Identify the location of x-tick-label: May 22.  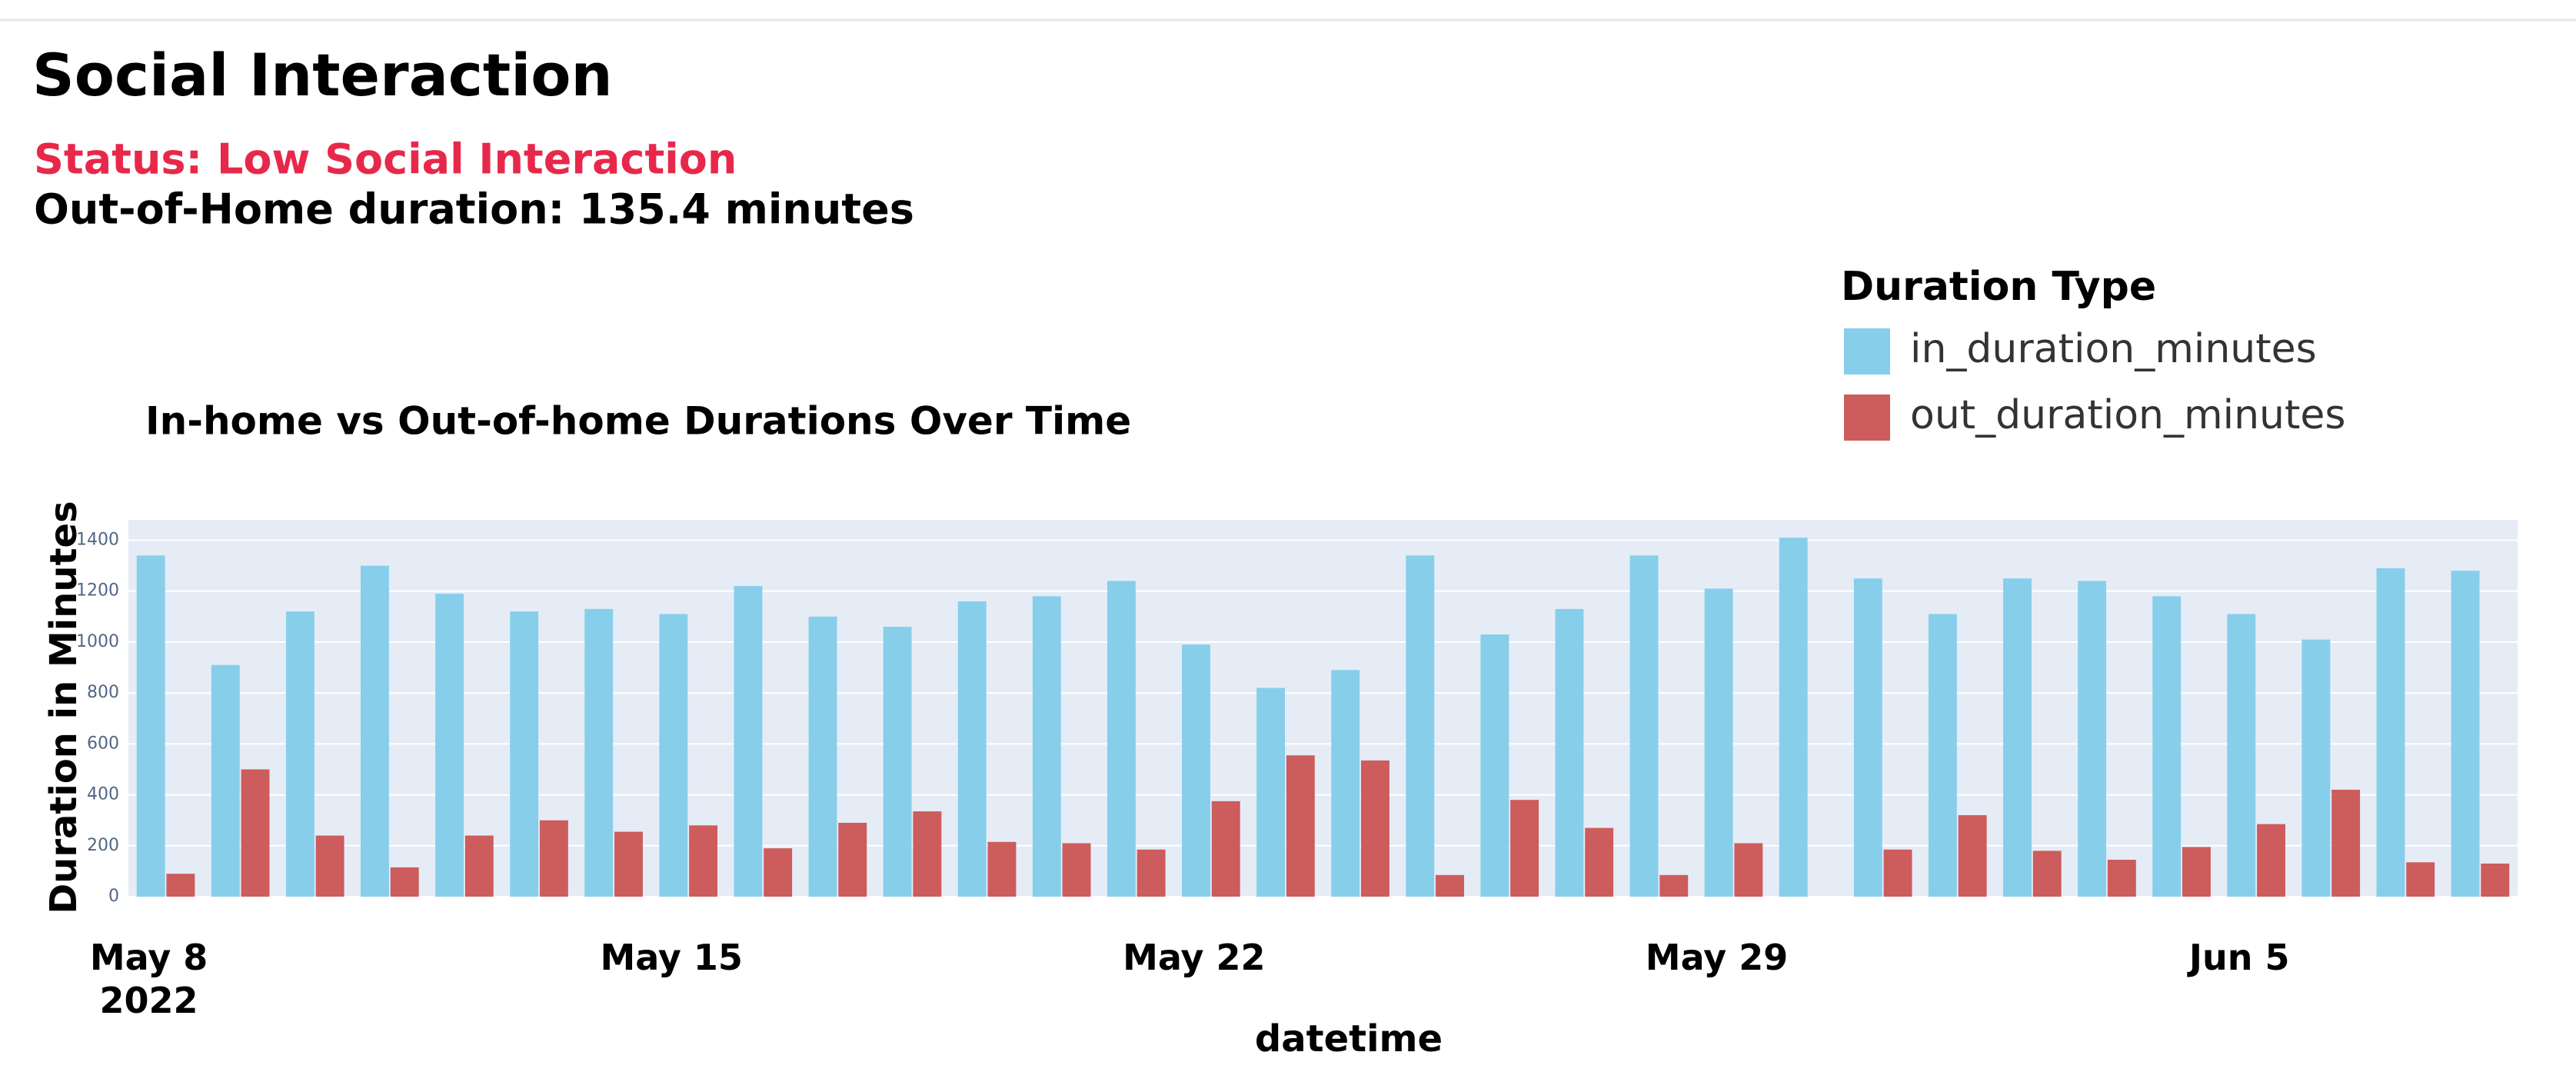
(1195, 957).